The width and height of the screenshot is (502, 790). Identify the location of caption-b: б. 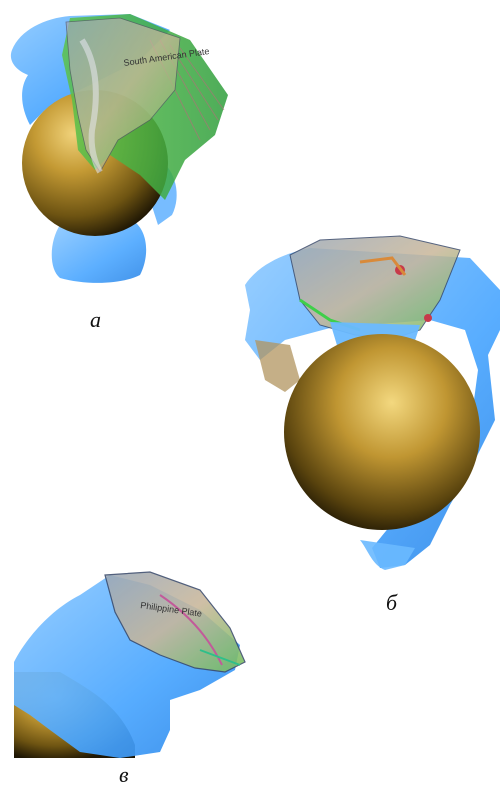
(392, 602).